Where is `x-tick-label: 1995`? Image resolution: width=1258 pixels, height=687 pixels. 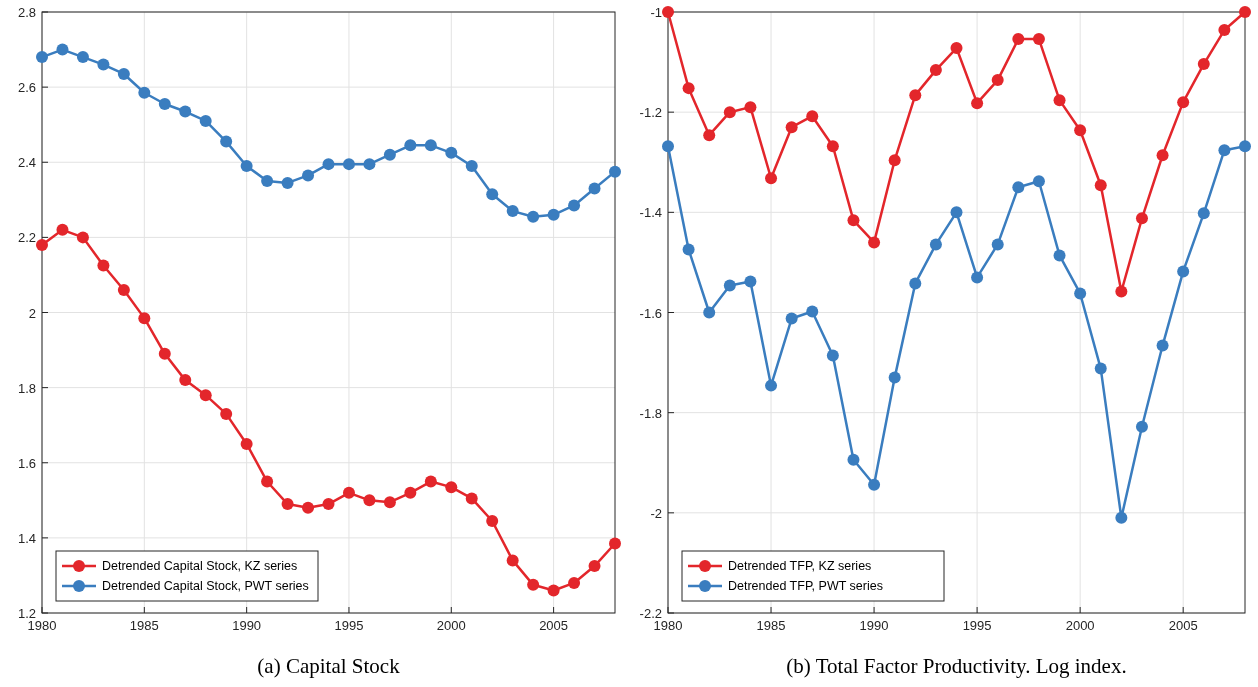
x-tick-label: 1995 is located at coordinates (977, 625).